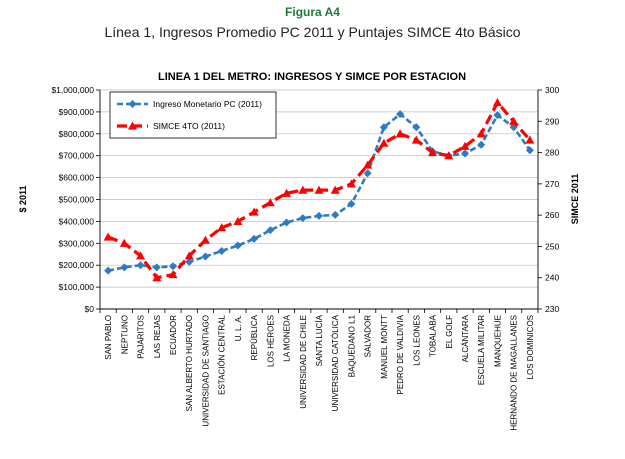  I want to click on left-tick-label: $200,000, so click(77, 265).